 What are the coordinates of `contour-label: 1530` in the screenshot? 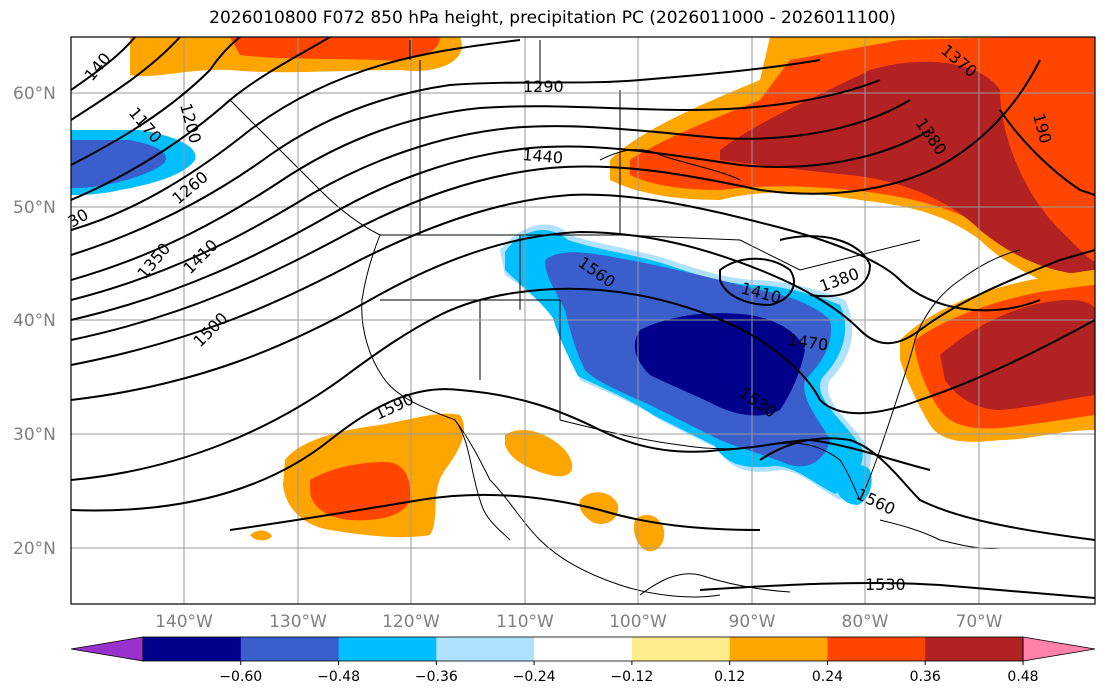 It's located at (885, 584).